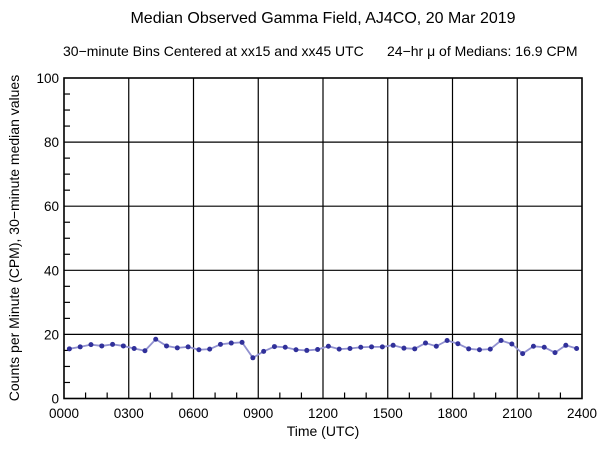 Image resolution: width=600 pixels, height=459 pixels. What do you see at coordinates (323, 413) in the screenshot?
I see `x-tick-label: 1200` at bounding box center [323, 413].